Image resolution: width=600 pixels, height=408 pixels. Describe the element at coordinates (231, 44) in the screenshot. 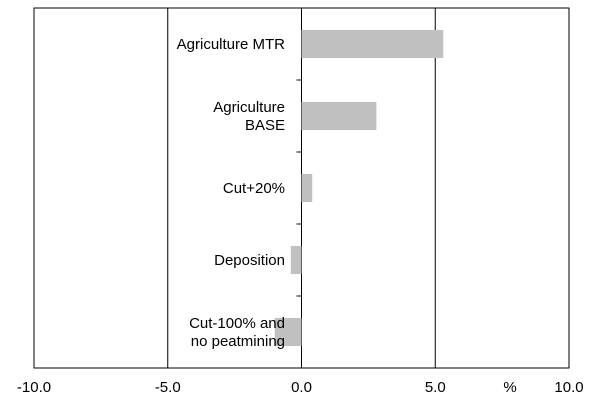

I see `y-tick-label: Agriculture MTR` at that location.